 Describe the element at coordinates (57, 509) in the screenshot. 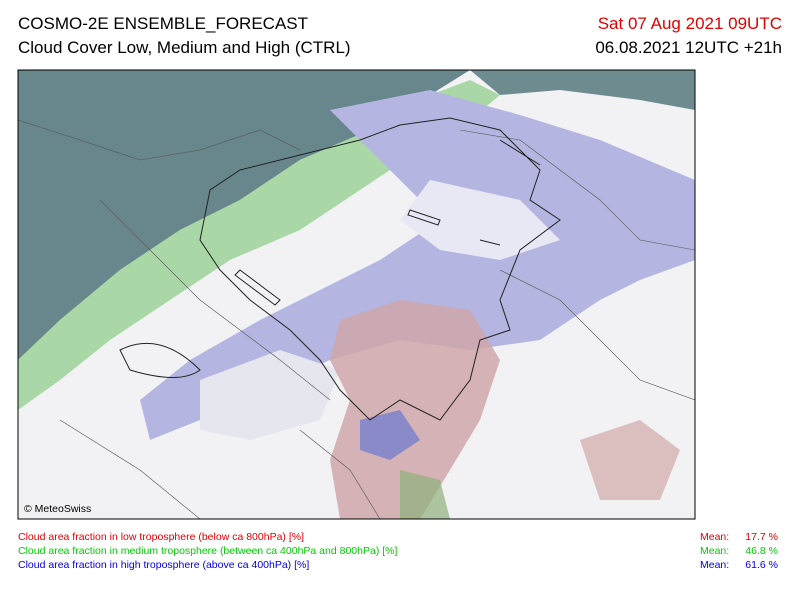

I see `copyright: © MeteoSwiss` at that location.